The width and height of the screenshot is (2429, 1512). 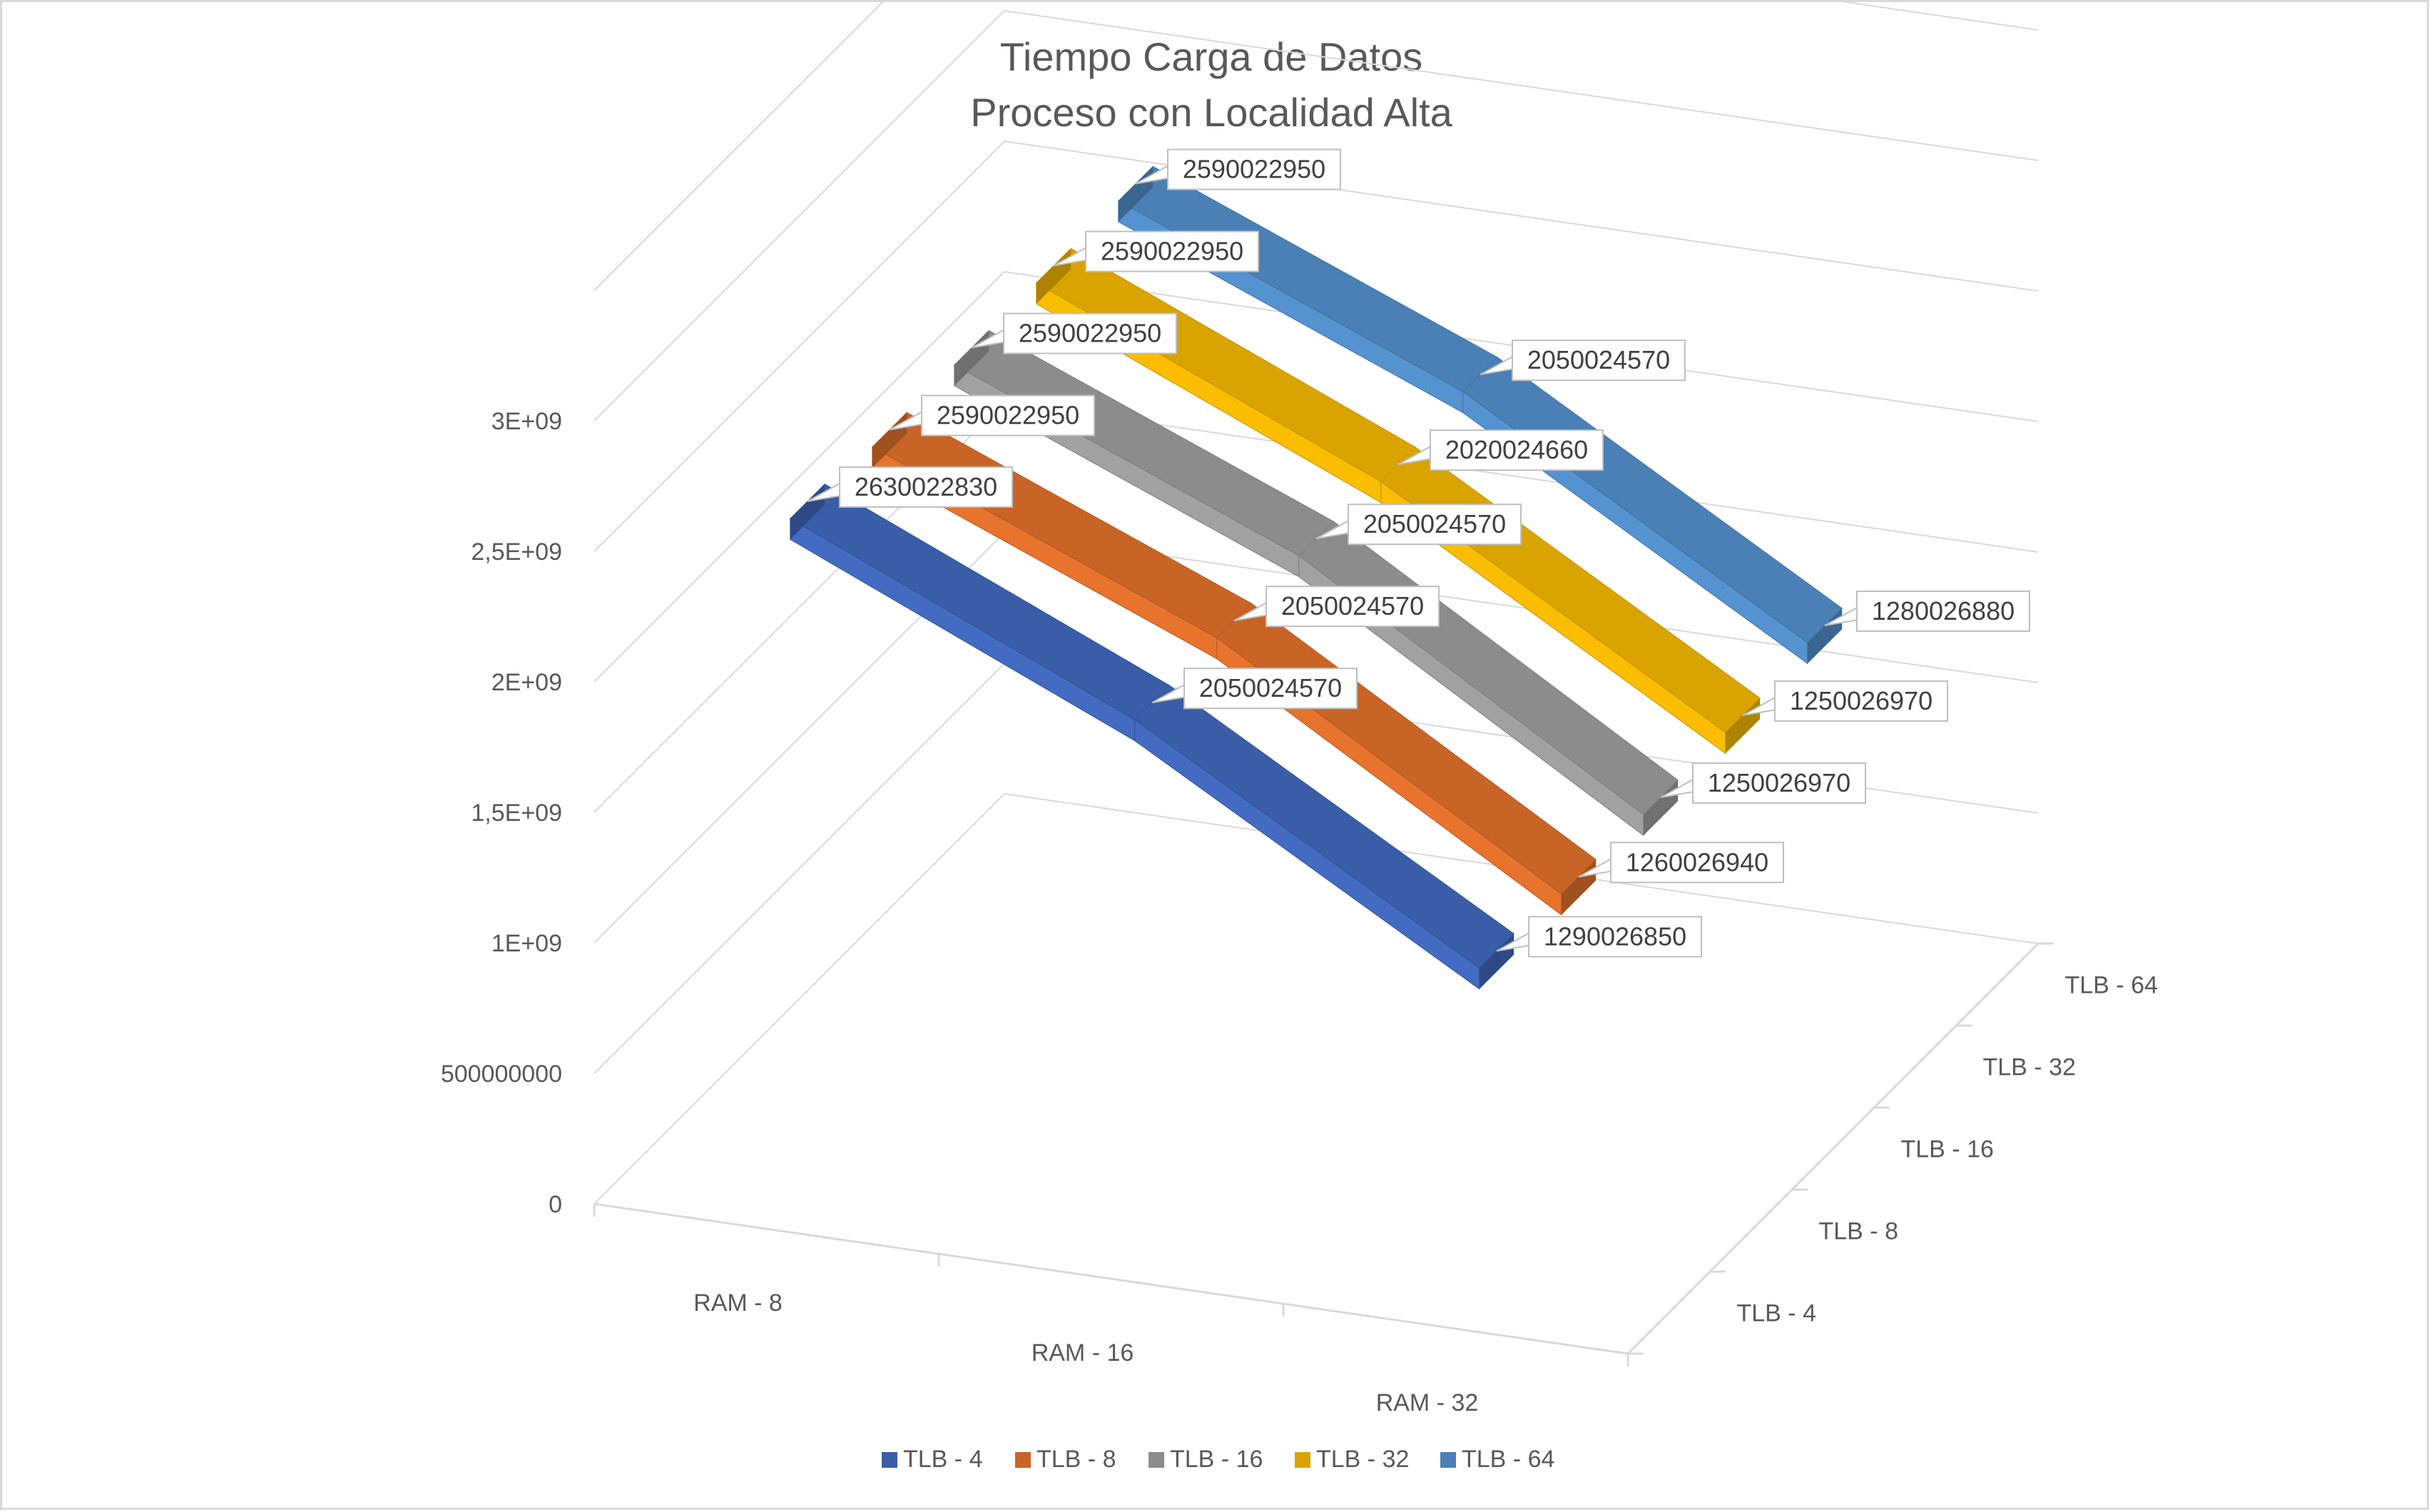 What do you see at coordinates (1317, 146) in the screenshot?
I see `gridline` at bounding box center [1317, 146].